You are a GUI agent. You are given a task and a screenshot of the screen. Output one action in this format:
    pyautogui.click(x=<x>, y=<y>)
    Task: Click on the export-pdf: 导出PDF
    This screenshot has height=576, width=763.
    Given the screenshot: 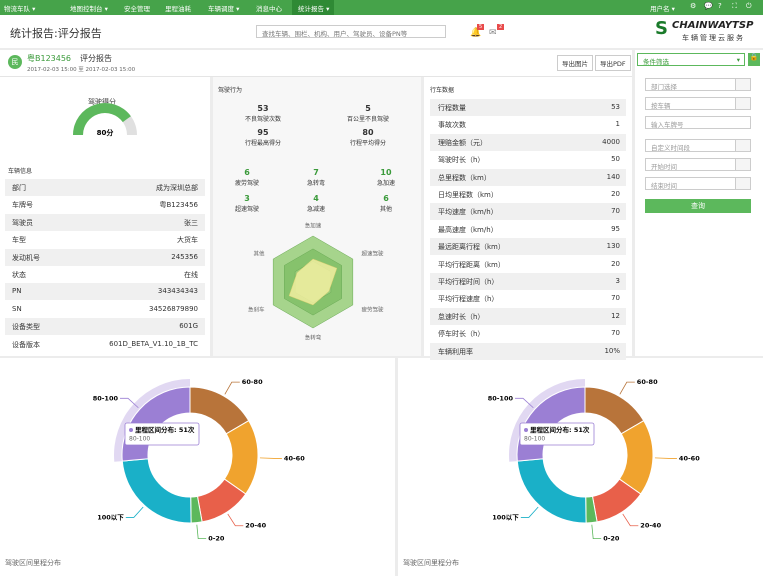 What is the action you would take?
    pyautogui.click(x=613, y=63)
    